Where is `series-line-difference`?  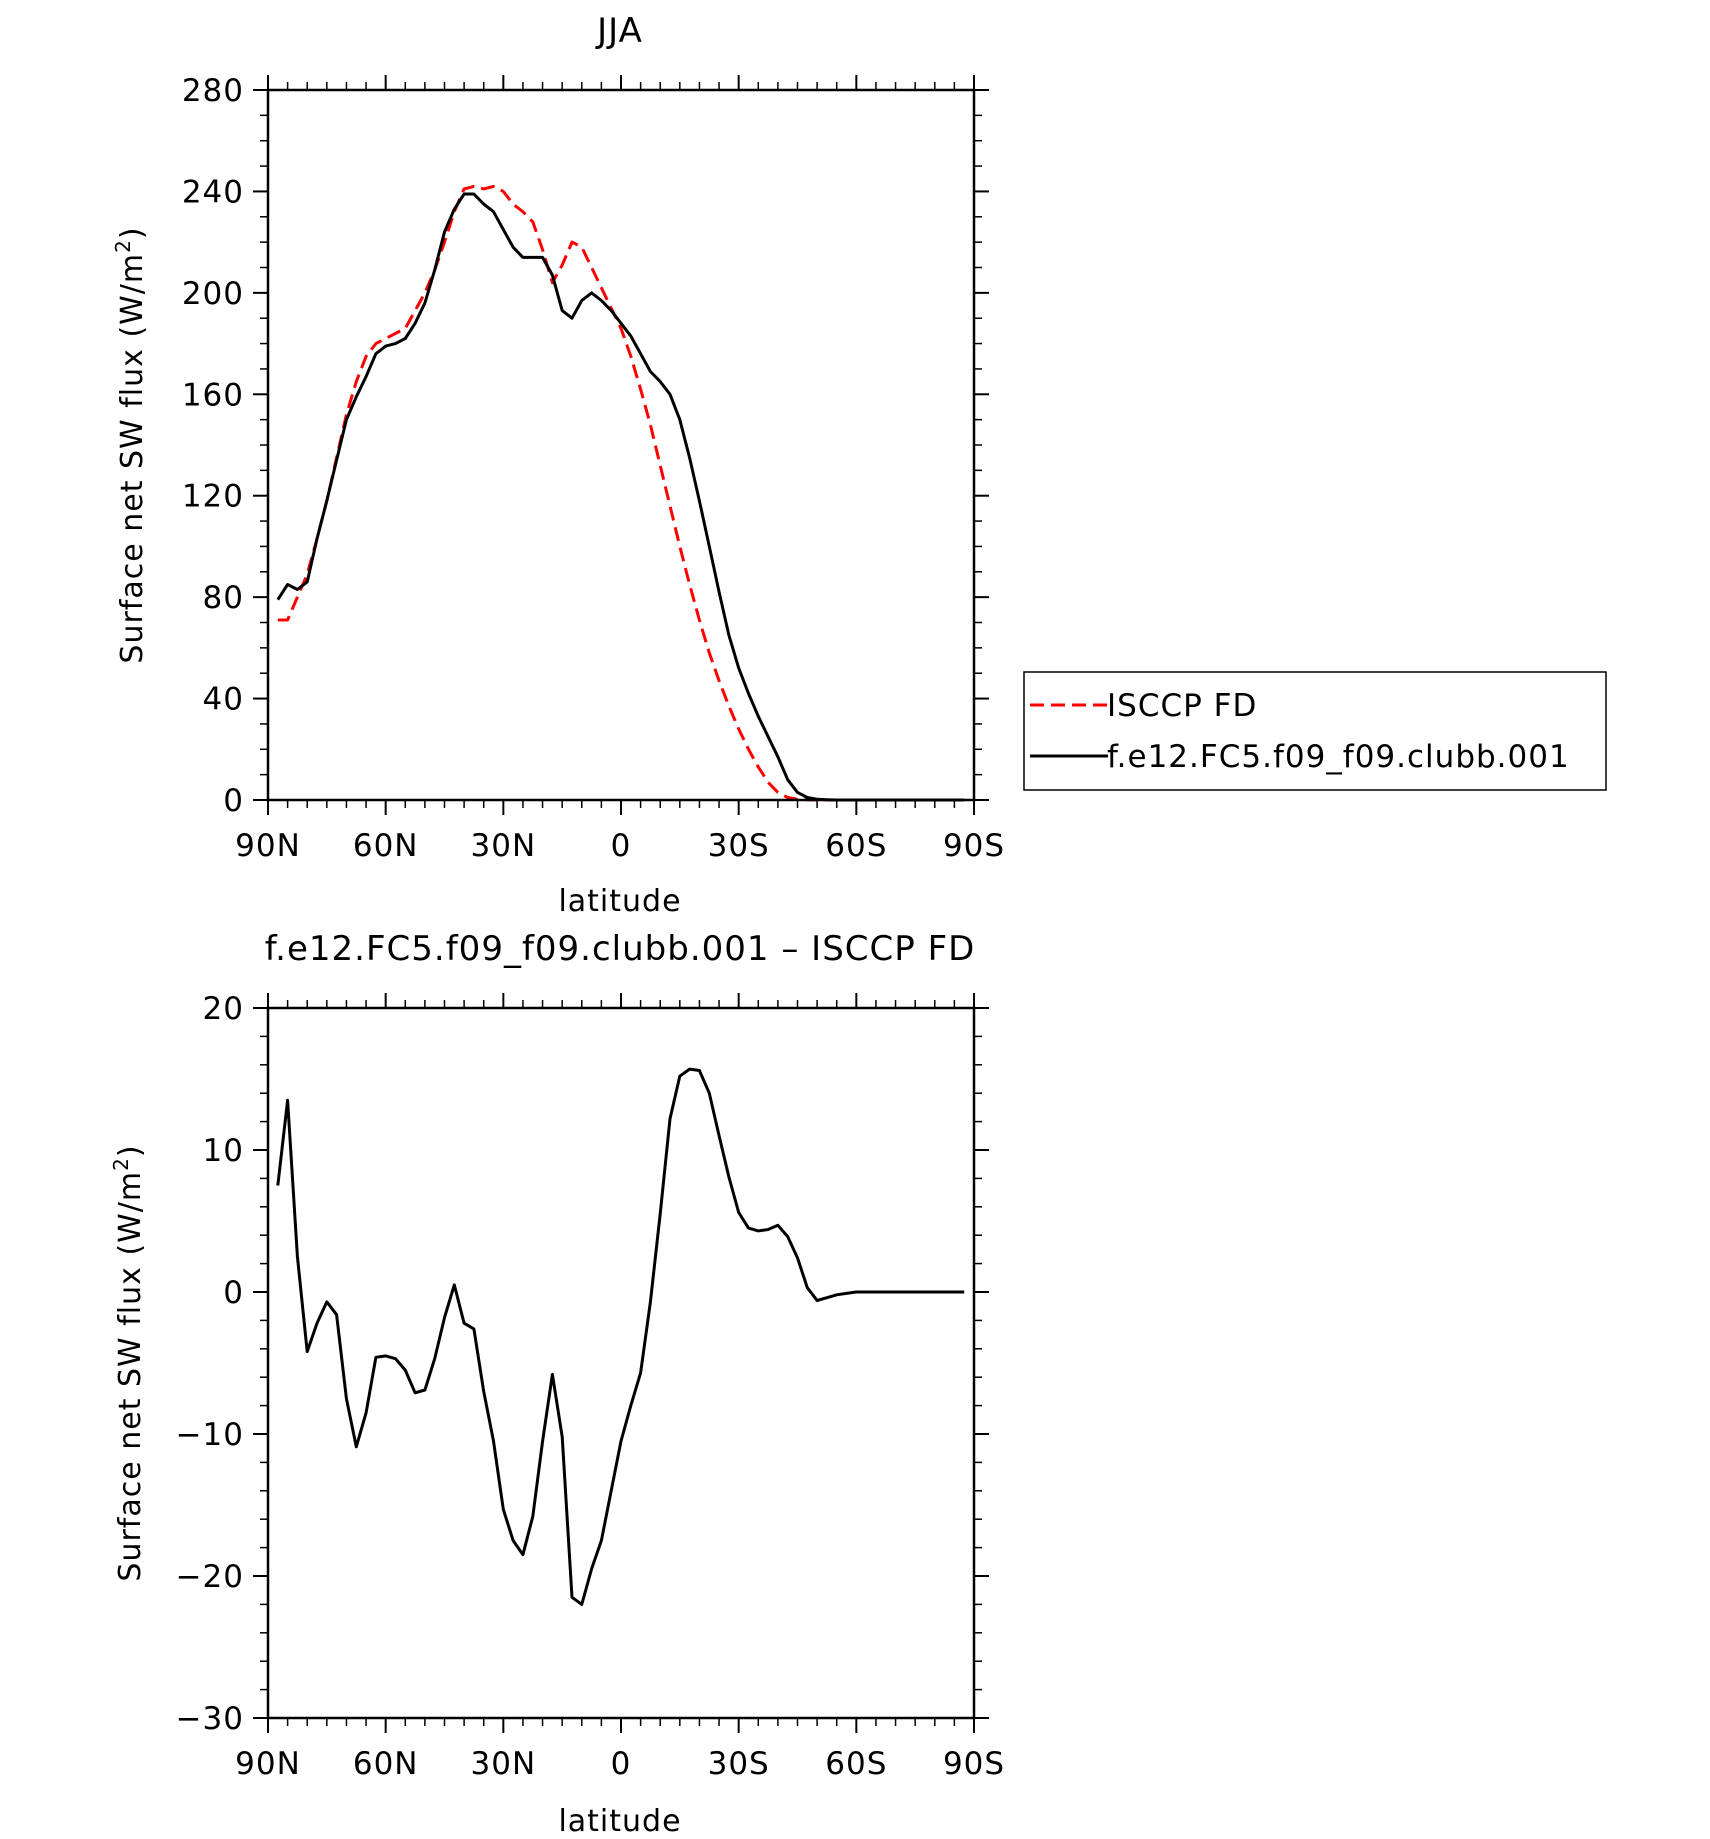
series-line-difference is located at coordinates (620, 1336).